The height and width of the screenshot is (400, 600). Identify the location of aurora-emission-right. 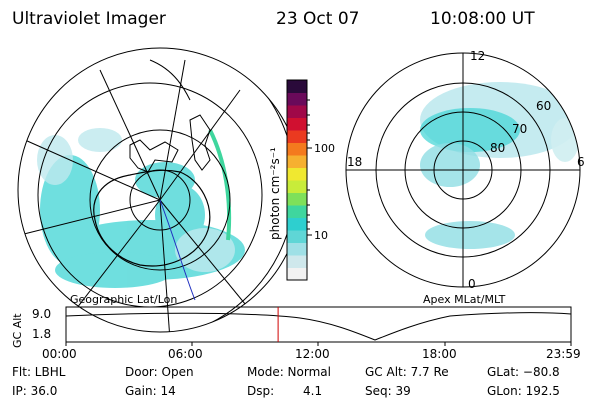
(500, 165).